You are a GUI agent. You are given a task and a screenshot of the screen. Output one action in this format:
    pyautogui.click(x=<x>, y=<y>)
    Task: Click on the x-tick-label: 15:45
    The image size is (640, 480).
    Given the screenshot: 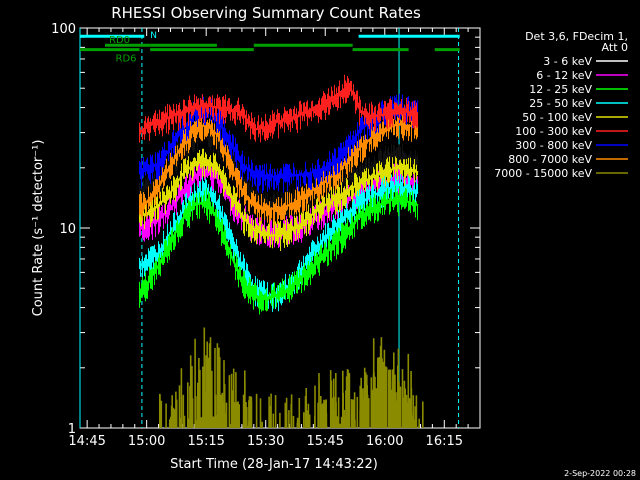 What is the action you would take?
    pyautogui.click(x=325, y=441)
    